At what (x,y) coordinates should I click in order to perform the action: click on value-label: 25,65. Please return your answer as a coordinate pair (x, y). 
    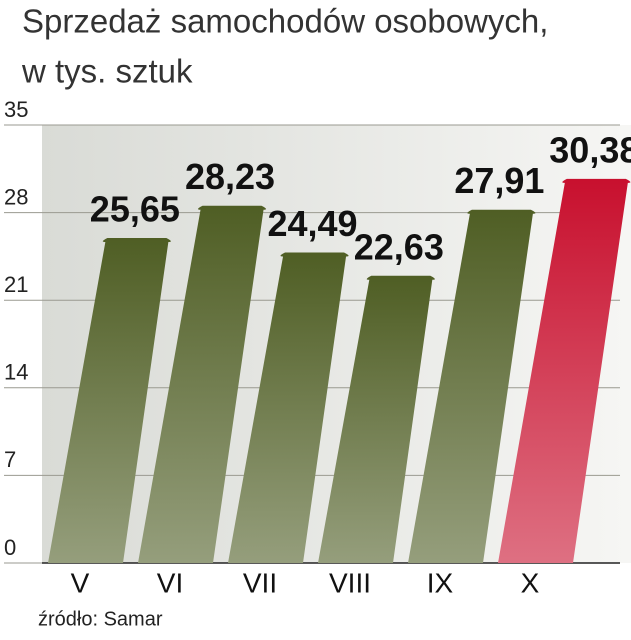
    Looking at the image, I should click on (135, 209).